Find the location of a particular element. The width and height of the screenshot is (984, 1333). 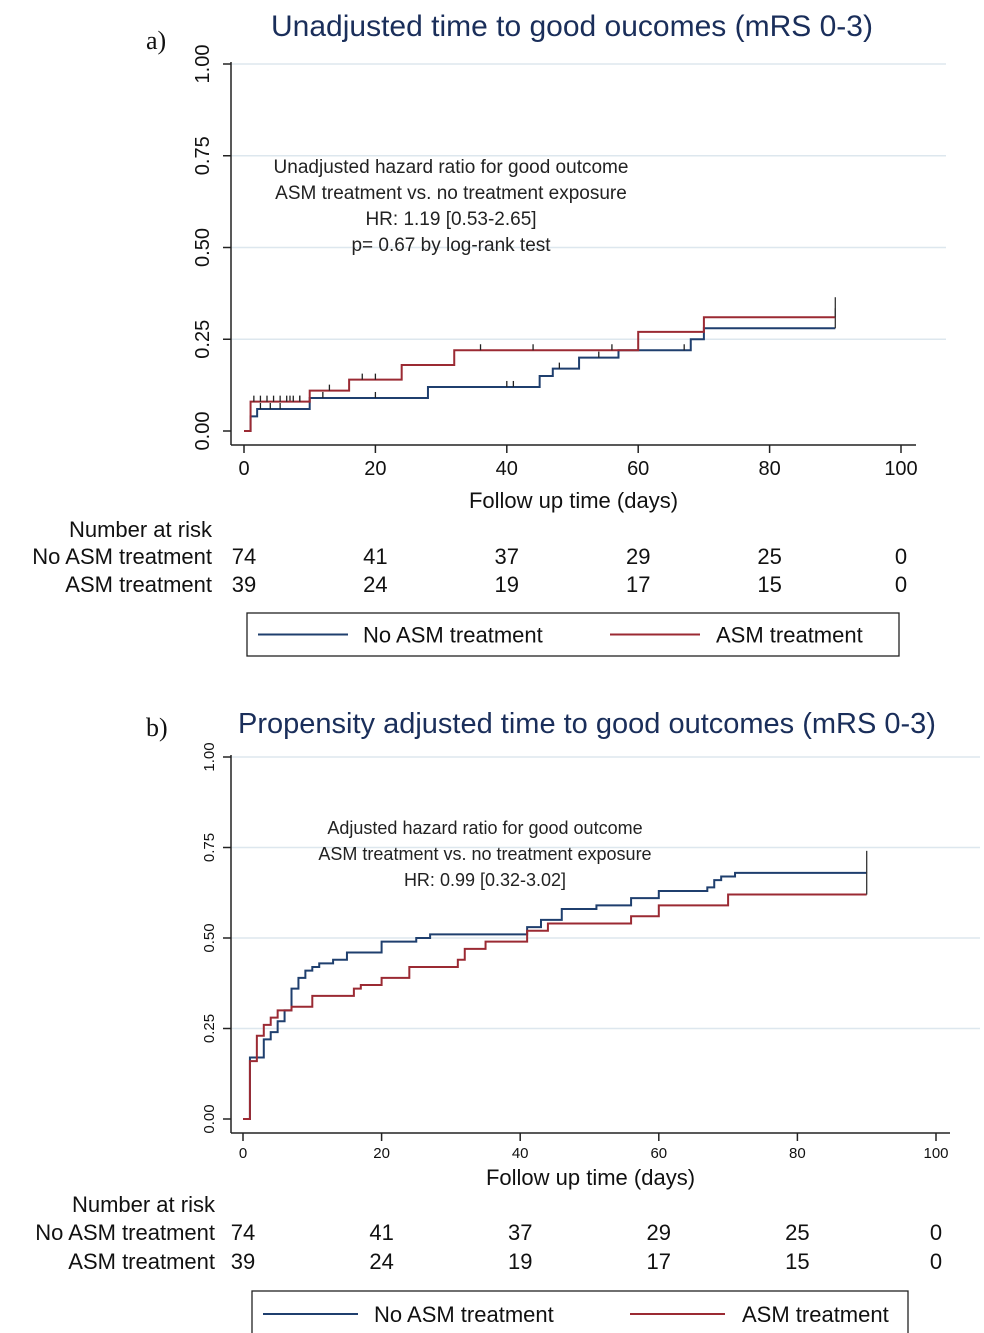

panel-b-risk-row-label: No ASM treatment is located at coordinates (125, 1232).